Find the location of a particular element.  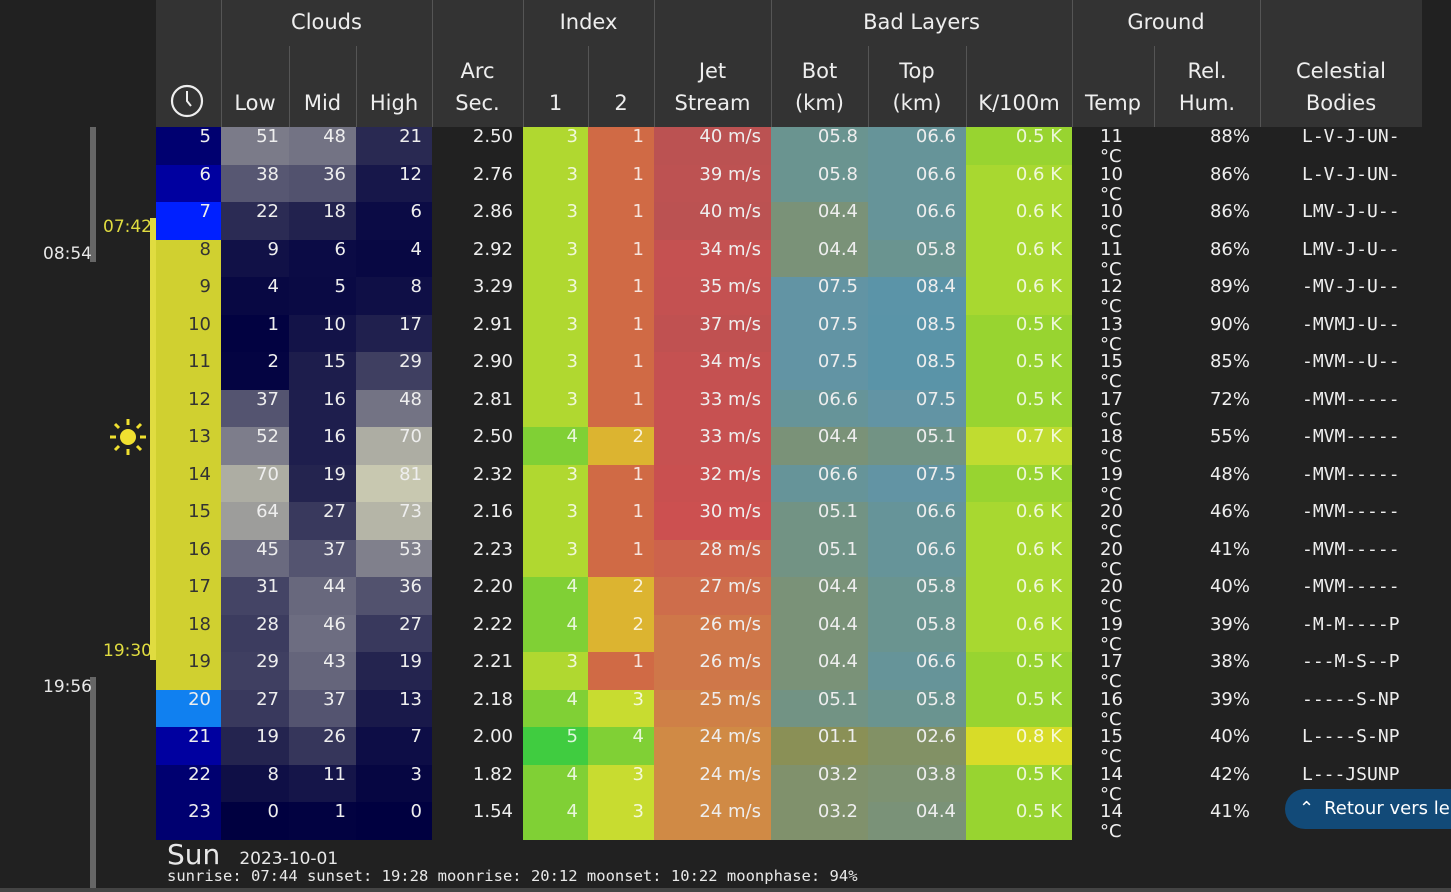

cell-i2: 2 is located at coordinates (621, 446).